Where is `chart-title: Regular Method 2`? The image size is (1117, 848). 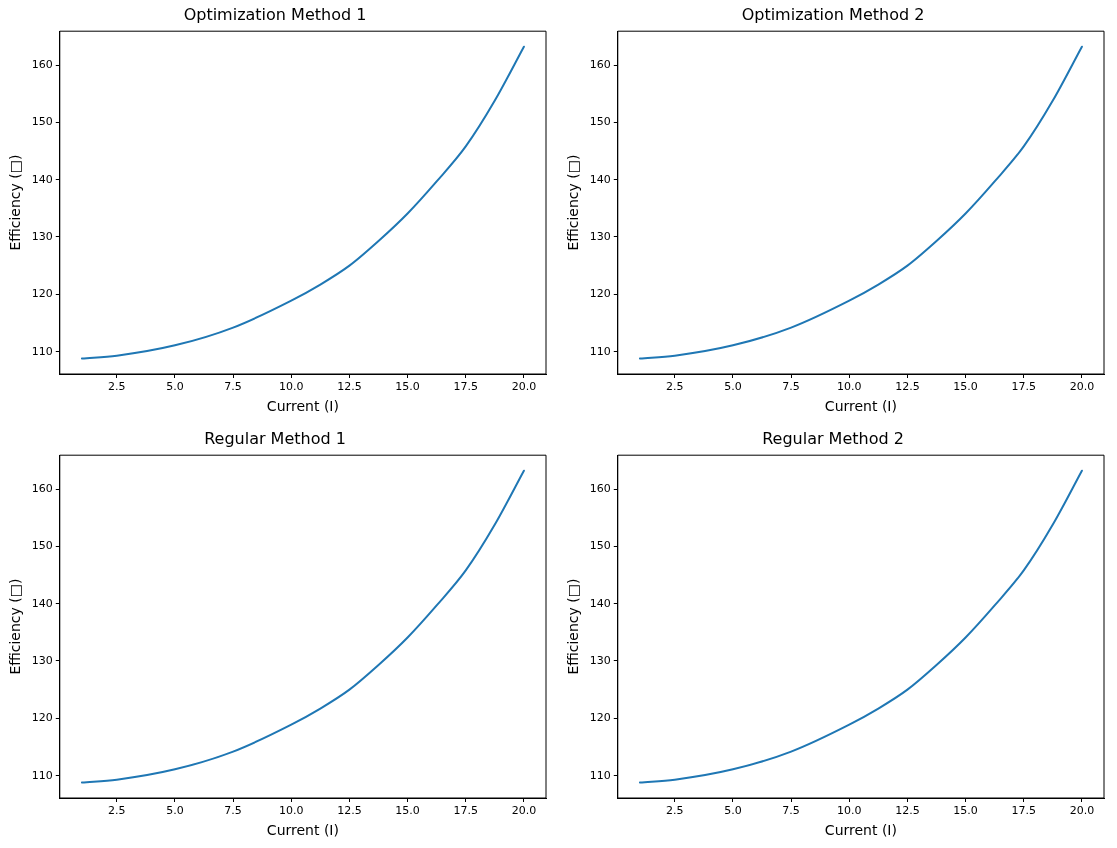
chart-title: Regular Method 2 is located at coordinates (833, 438).